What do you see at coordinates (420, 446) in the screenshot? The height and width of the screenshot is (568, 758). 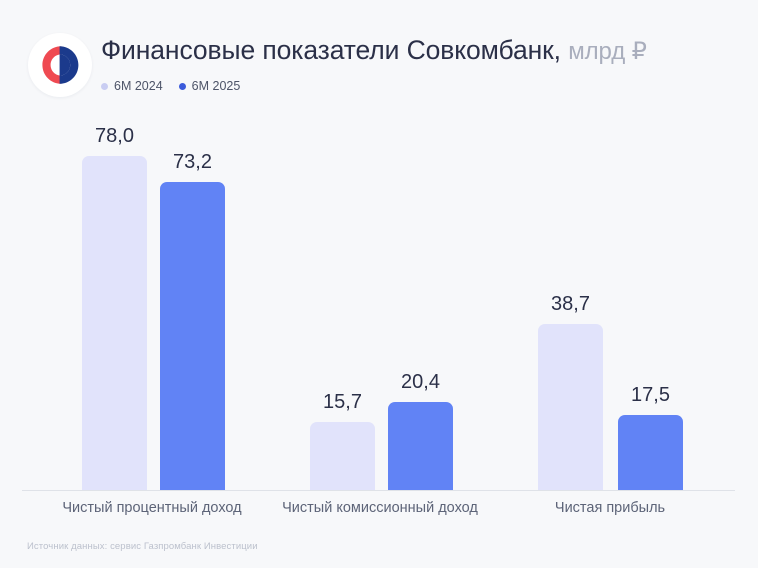 I see `bar-1-2025` at bounding box center [420, 446].